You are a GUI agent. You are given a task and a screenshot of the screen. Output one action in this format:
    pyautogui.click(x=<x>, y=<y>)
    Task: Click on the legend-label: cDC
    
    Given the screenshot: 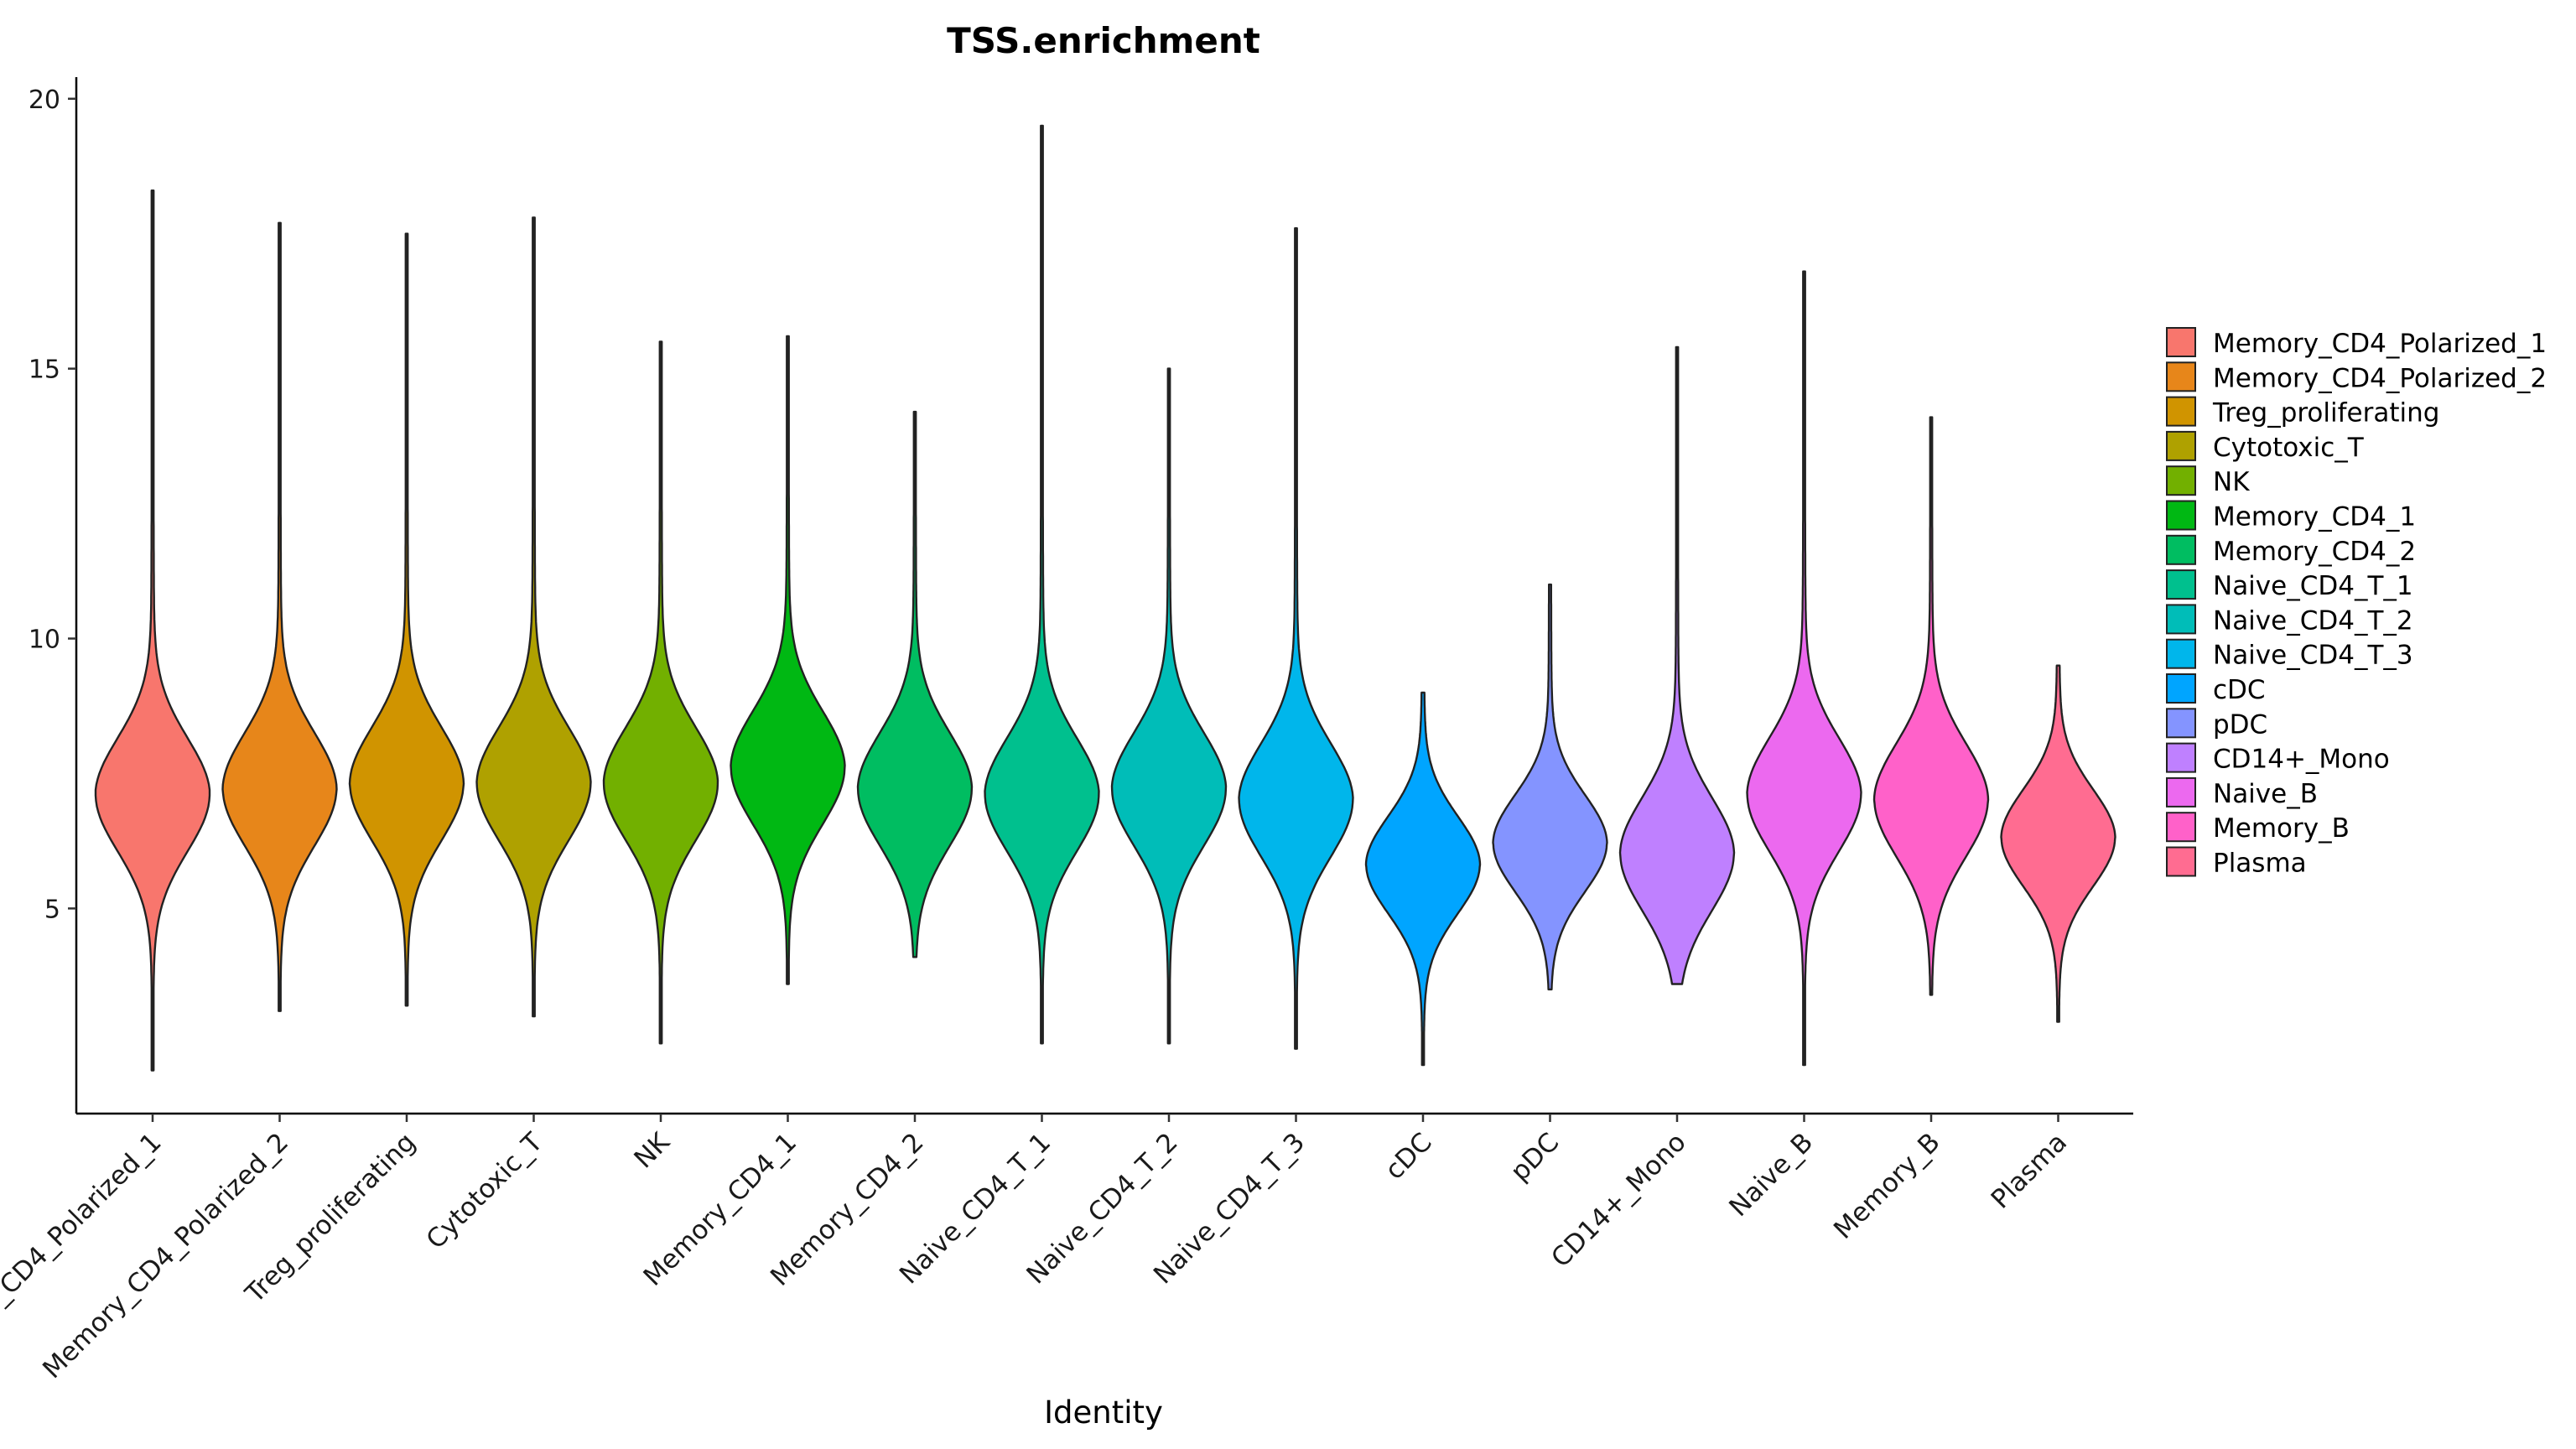 What is the action you would take?
    pyautogui.click(x=2239, y=690)
    